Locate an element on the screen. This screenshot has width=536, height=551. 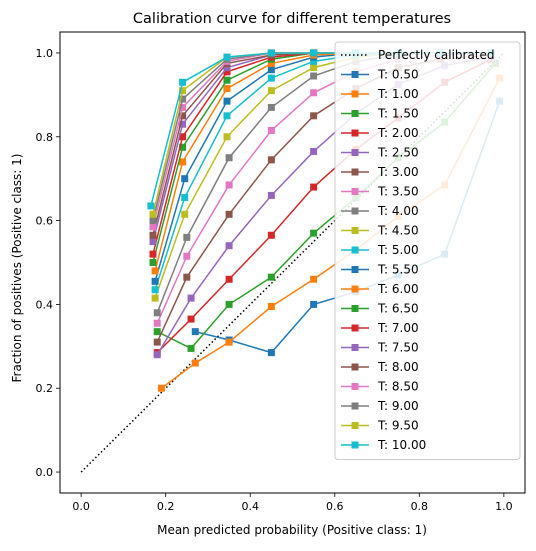
x-tick-label: 1.0 is located at coordinates (504, 506).